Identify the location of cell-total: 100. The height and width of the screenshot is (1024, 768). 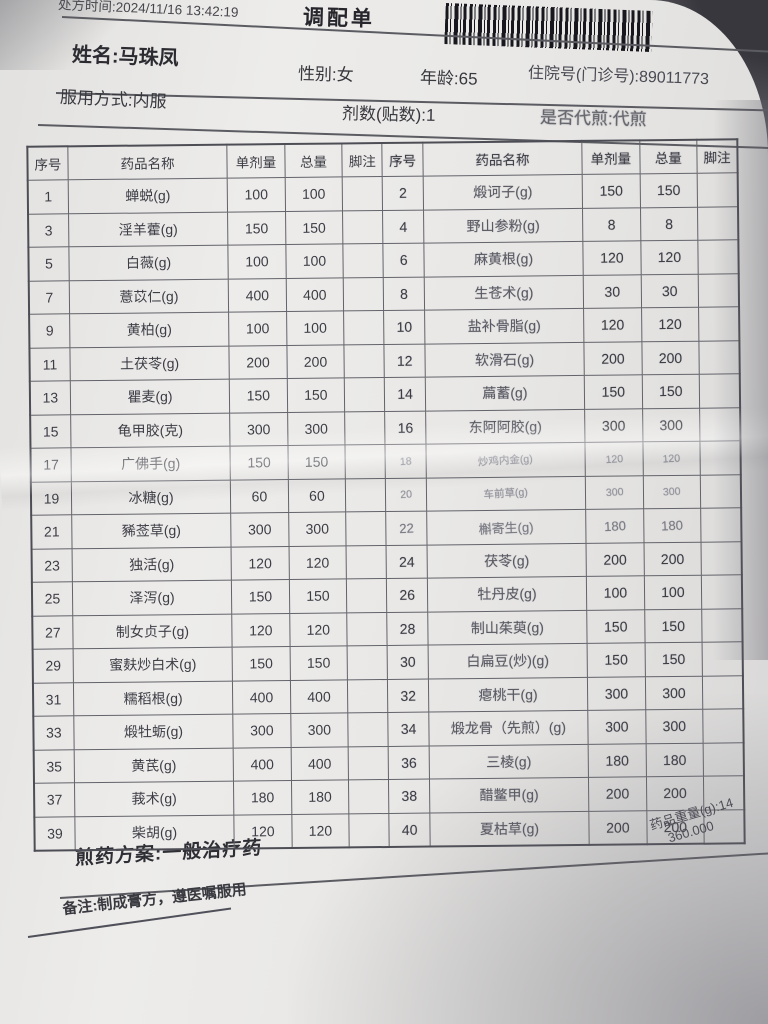
(315, 328).